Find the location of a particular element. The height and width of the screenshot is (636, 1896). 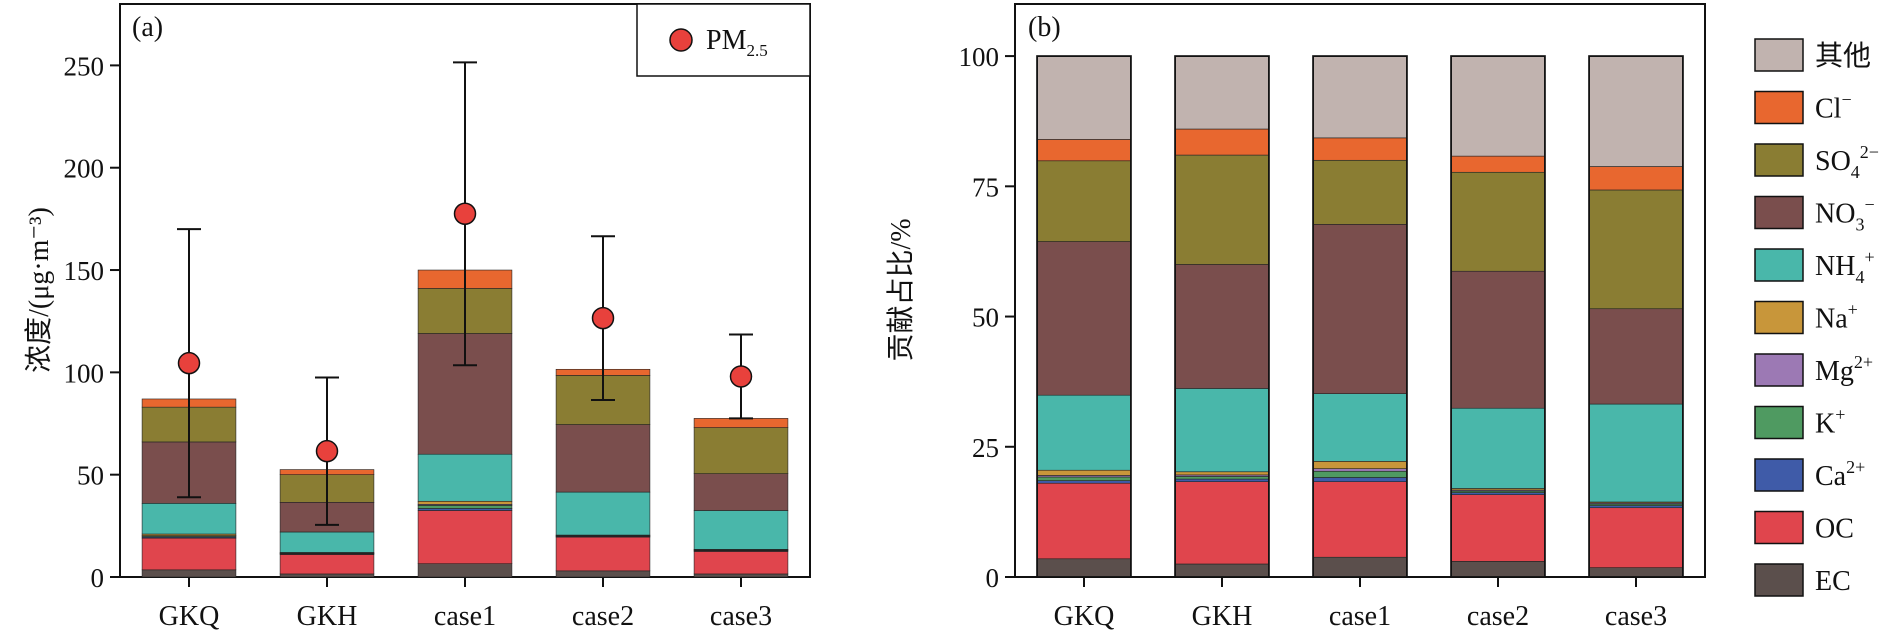

legend-item: Cl− is located at coordinates (1803, 107).